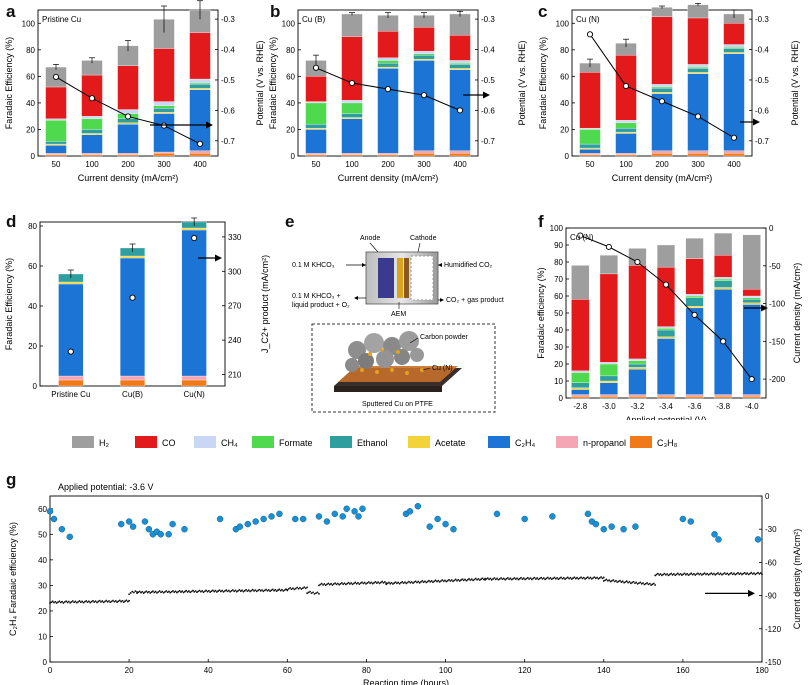  I want to click on b-bar-3-Ethanol, so click(424, 57).